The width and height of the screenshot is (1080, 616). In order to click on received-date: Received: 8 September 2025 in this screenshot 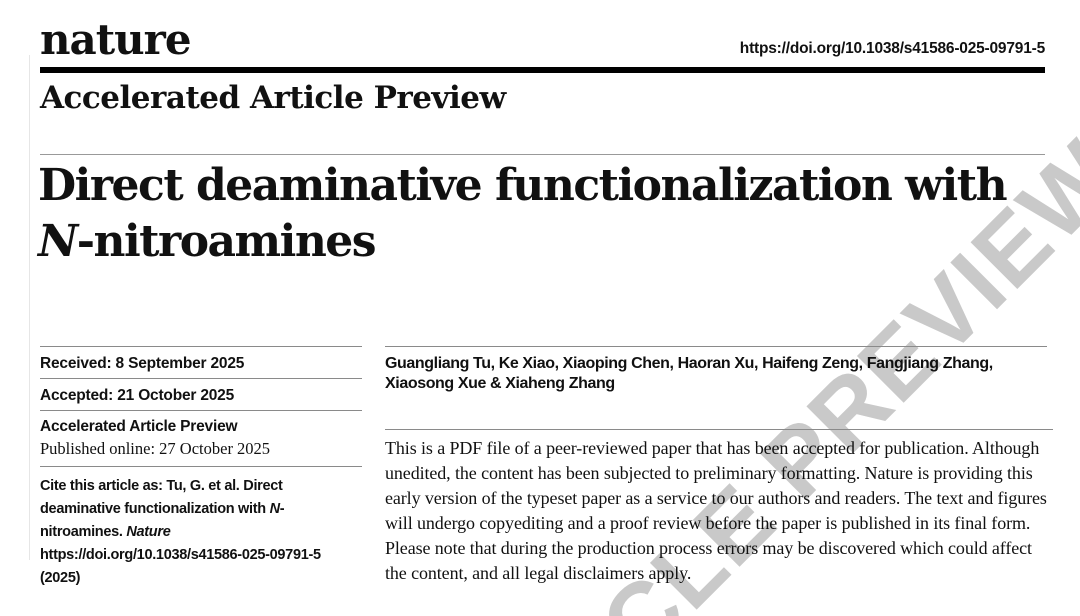, I will do `click(142, 363)`.